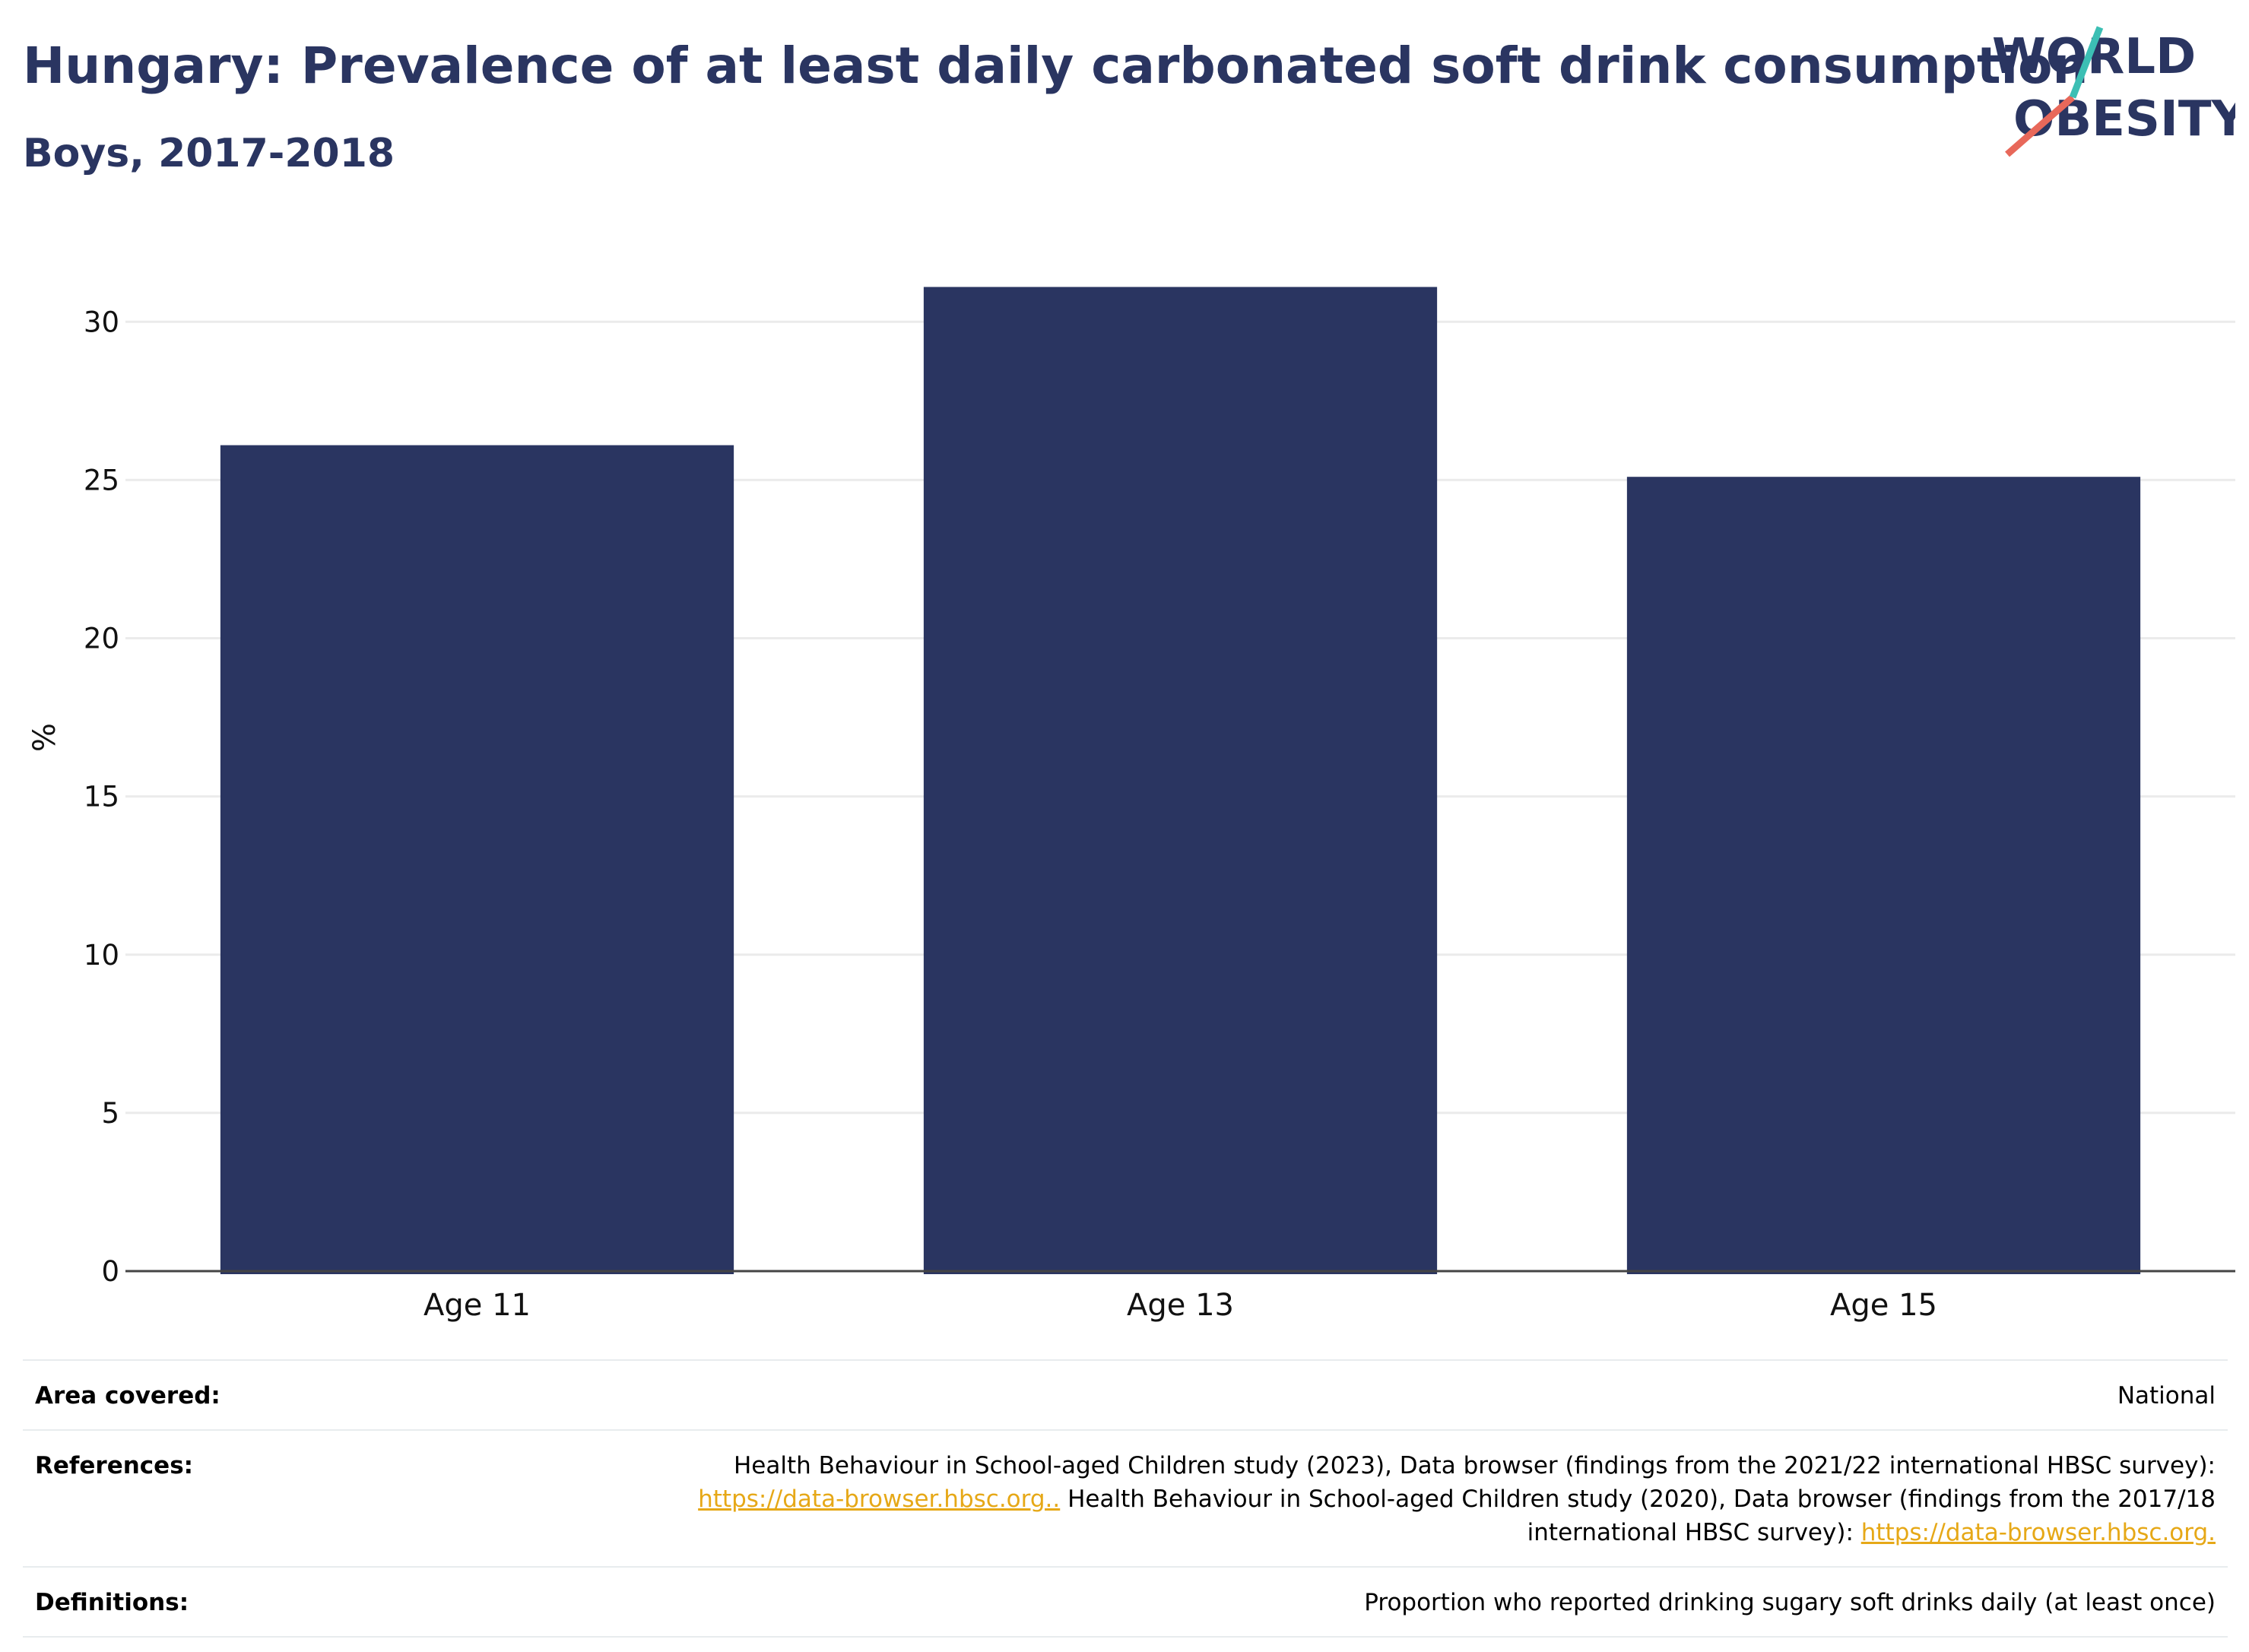 The image size is (2249, 1652). Describe the element at coordinates (2086, 62) in the screenshot. I see `logo-teal-slash` at that location.